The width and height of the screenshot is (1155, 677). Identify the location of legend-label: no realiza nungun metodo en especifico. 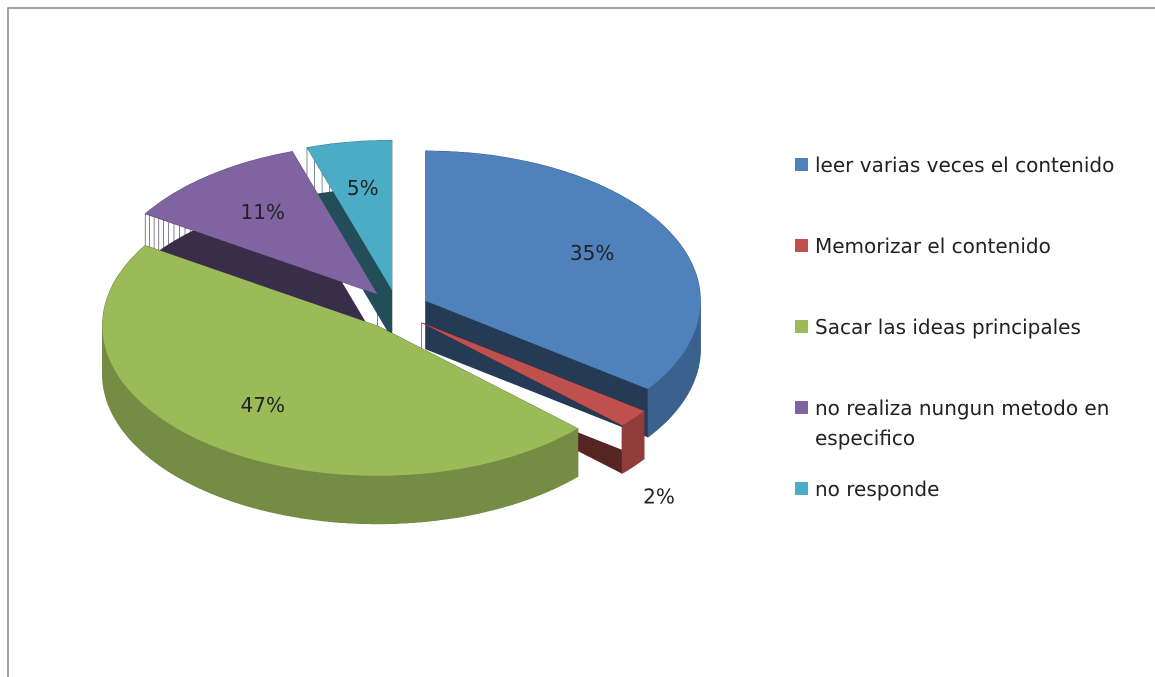
(962, 423).